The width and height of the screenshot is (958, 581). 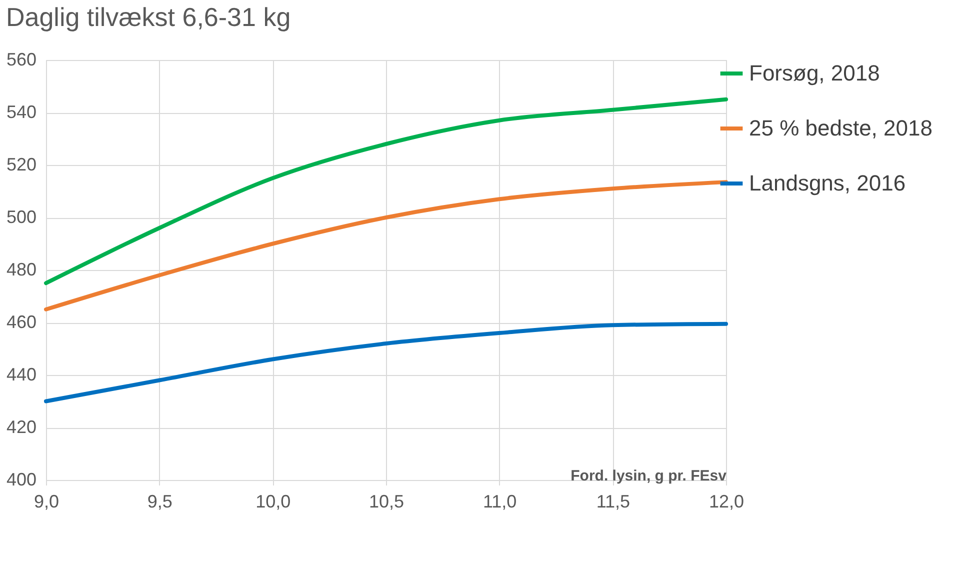 What do you see at coordinates (21, 164) in the screenshot?
I see `y-tick-label: 520` at bounding box center [21, 164].